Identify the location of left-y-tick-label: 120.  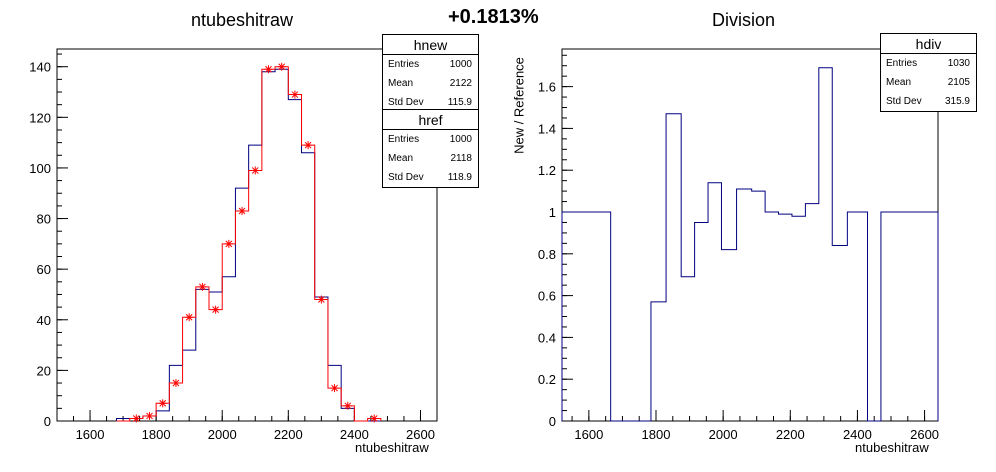
(40, 117).